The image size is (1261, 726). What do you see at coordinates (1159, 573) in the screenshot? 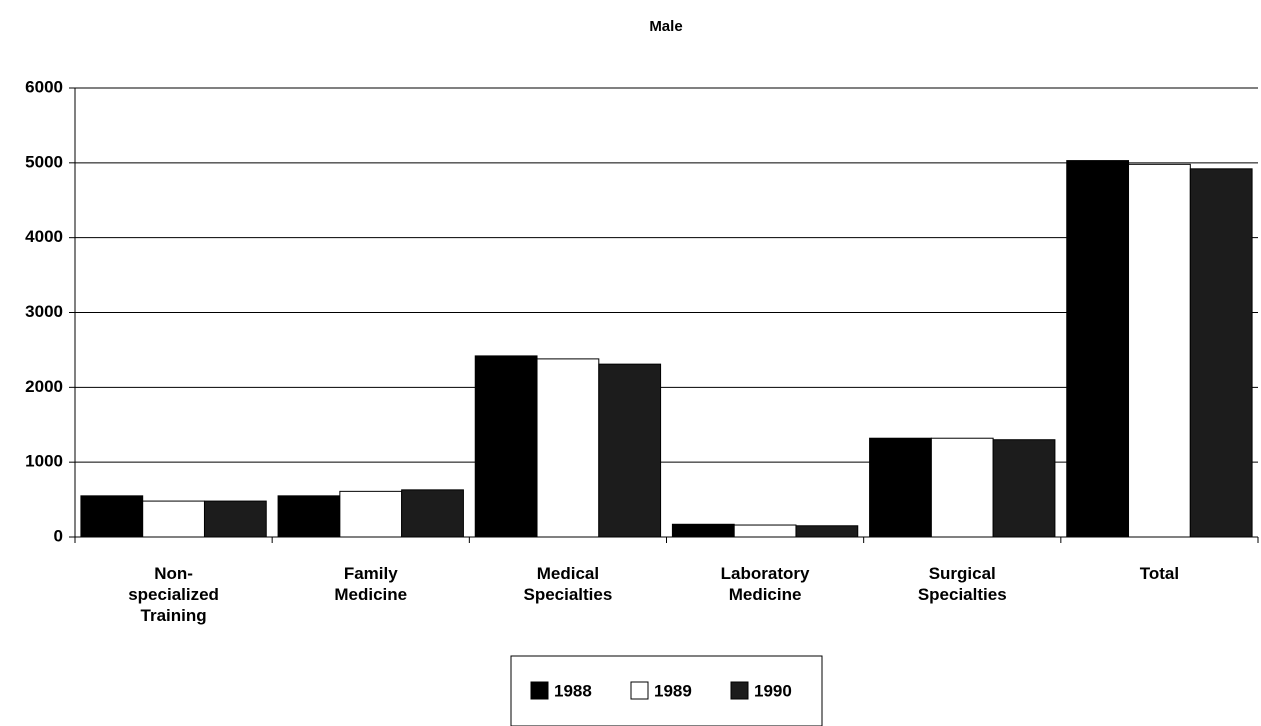
I see `x-tick-label: Total` at bounding box center [1159, 573].